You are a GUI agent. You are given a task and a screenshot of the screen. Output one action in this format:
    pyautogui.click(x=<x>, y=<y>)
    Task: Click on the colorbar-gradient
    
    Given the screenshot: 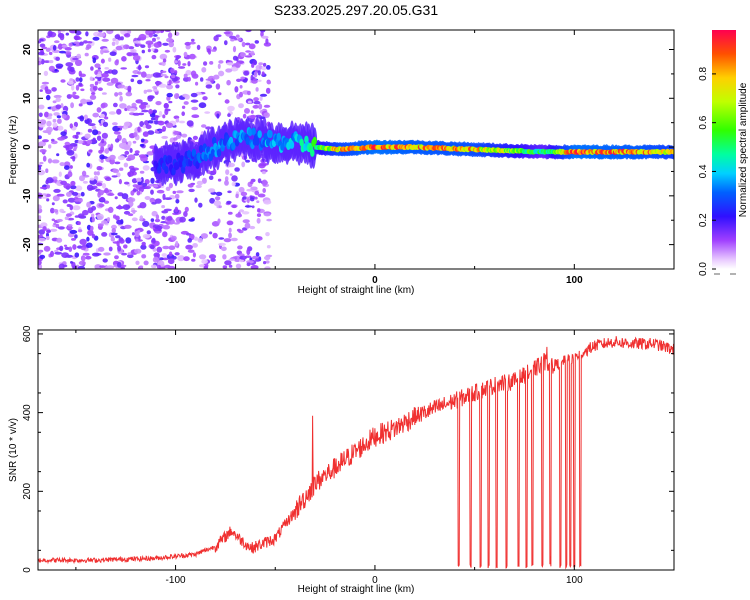 What is the action you would take?
    pyautogui.click(x=724, y=149)
    